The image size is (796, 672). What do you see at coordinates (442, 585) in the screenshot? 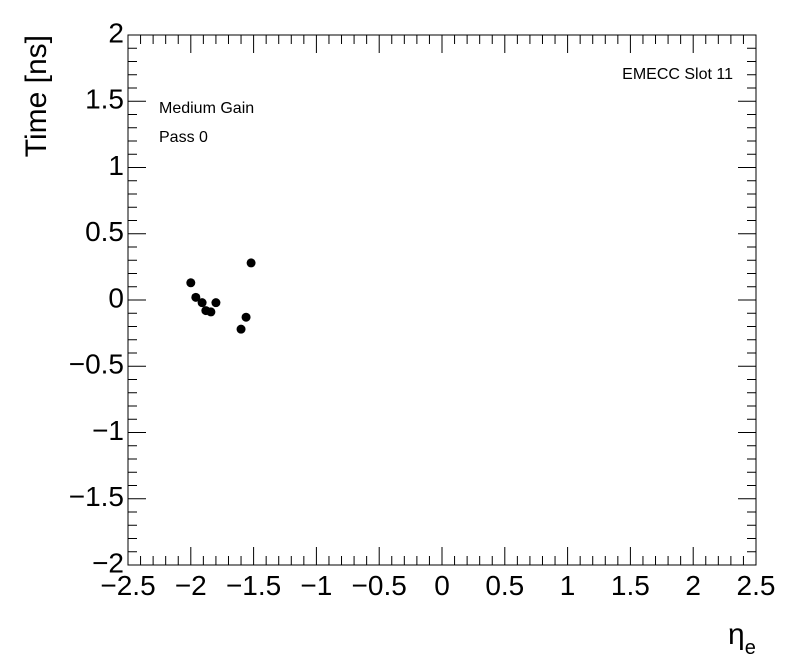
I see `x-tick-label: 0` at bounding box center [442, 585].